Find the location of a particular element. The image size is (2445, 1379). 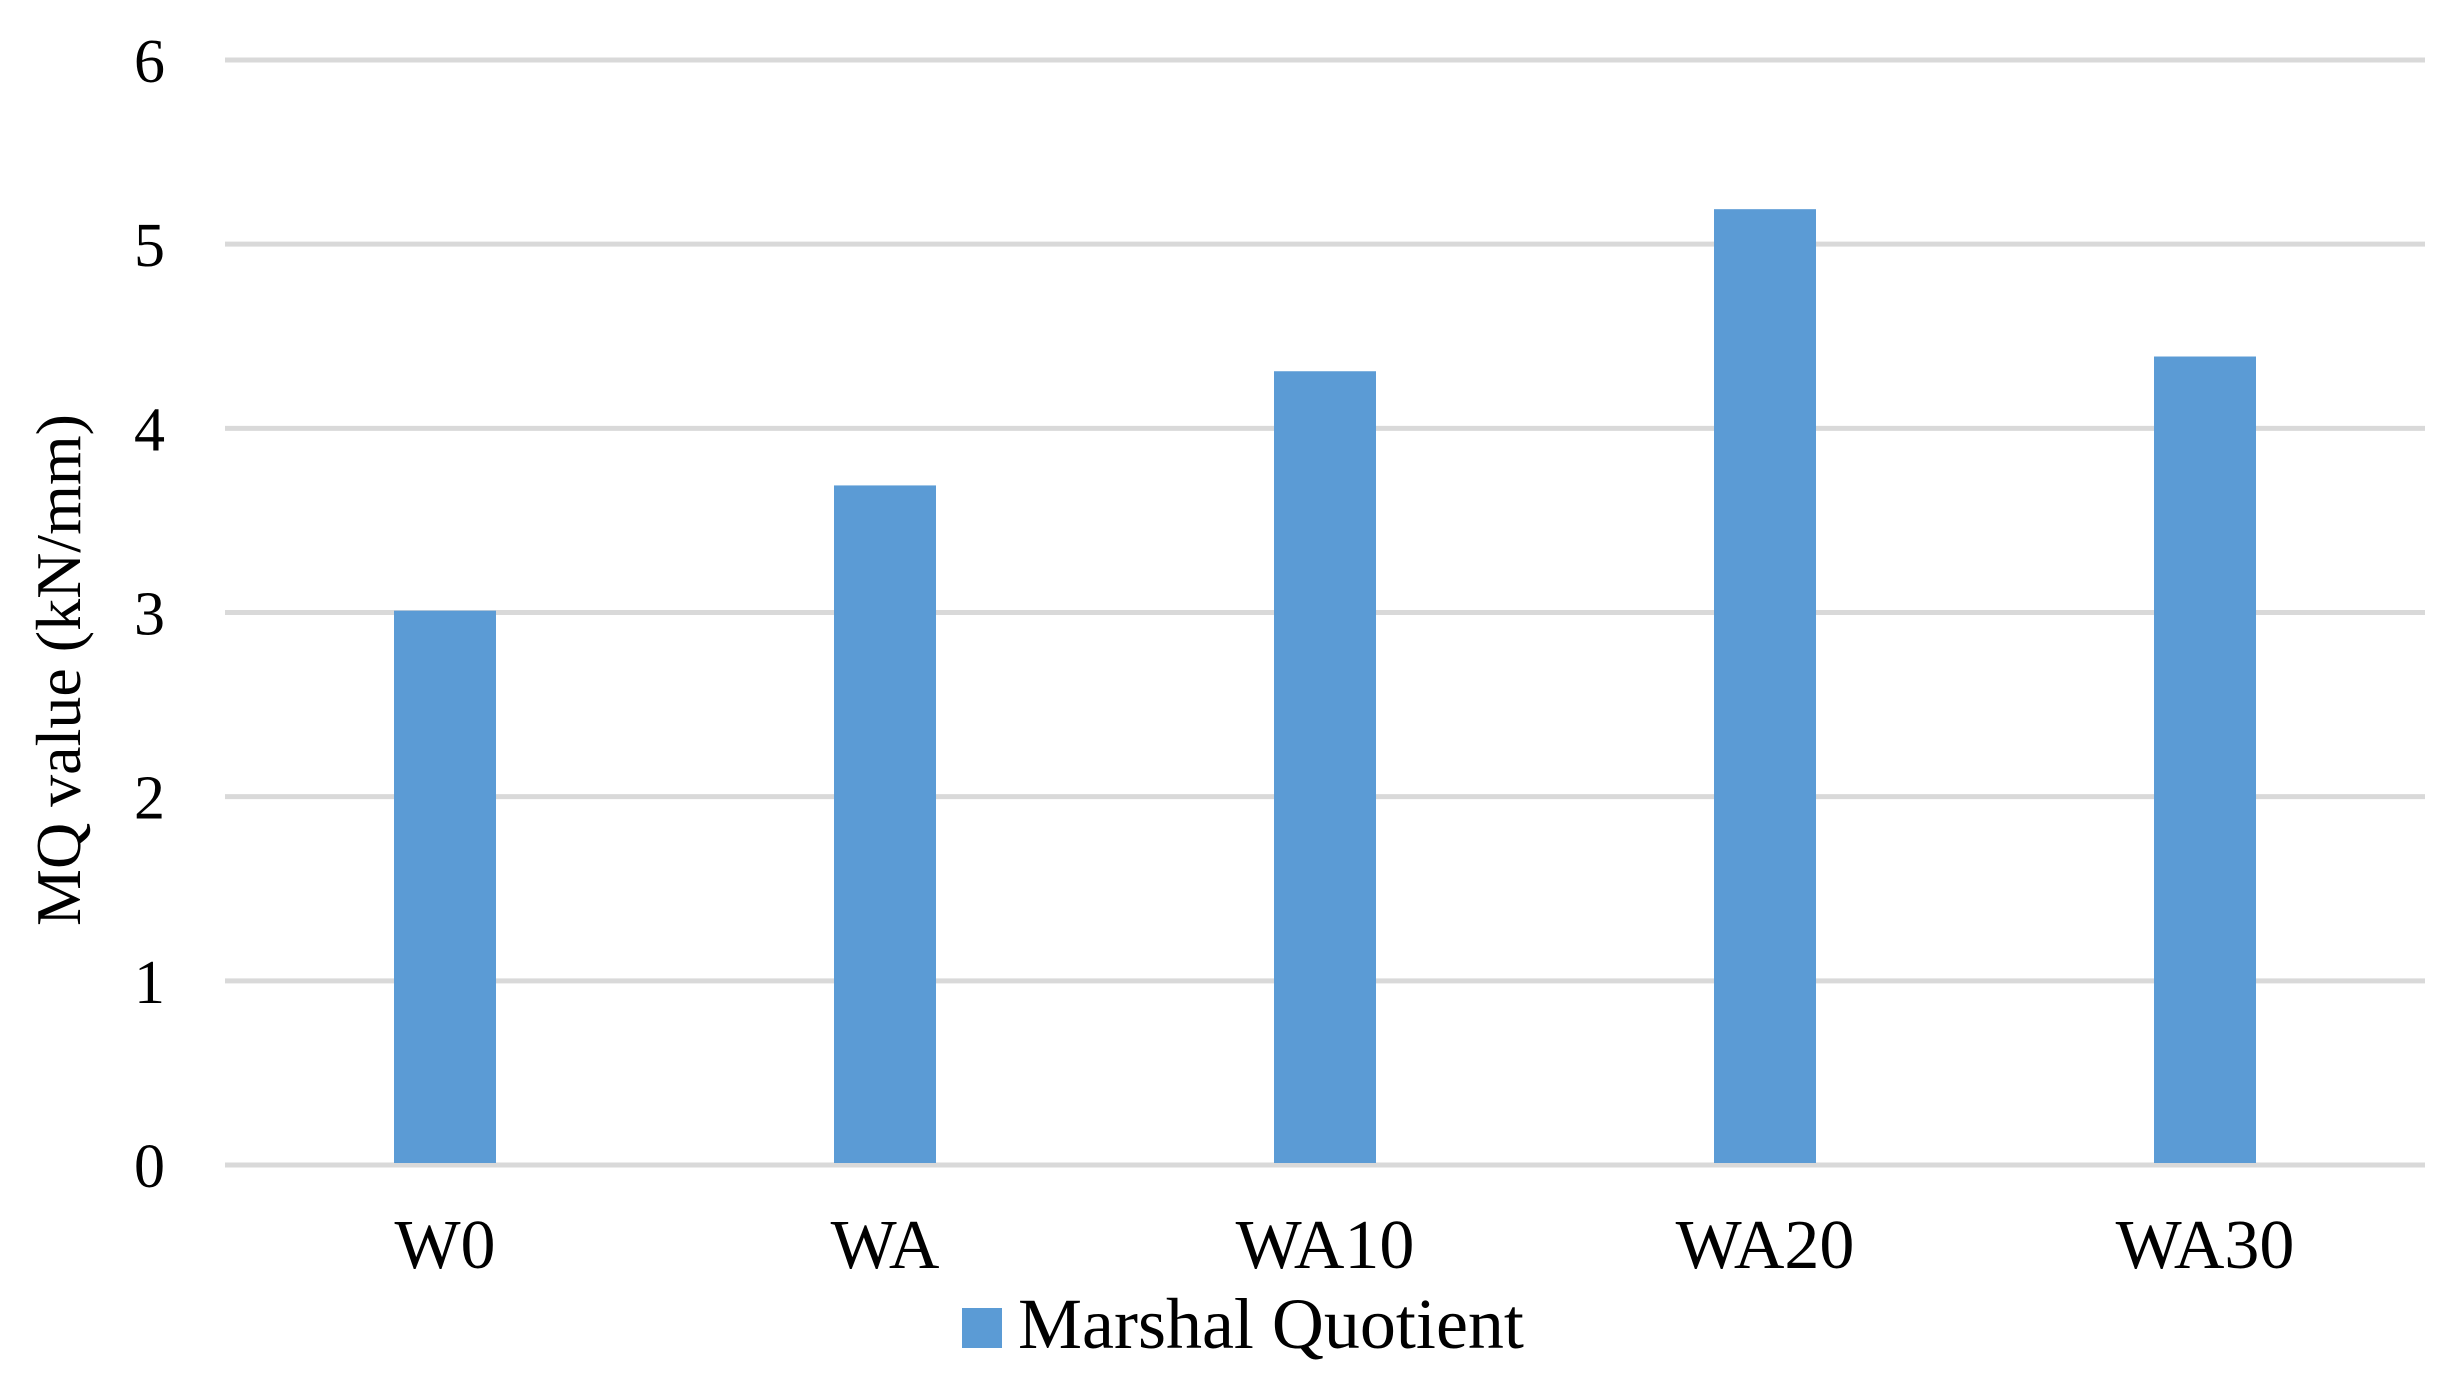

bar-wa20 is located at coordinates (1765, 686).